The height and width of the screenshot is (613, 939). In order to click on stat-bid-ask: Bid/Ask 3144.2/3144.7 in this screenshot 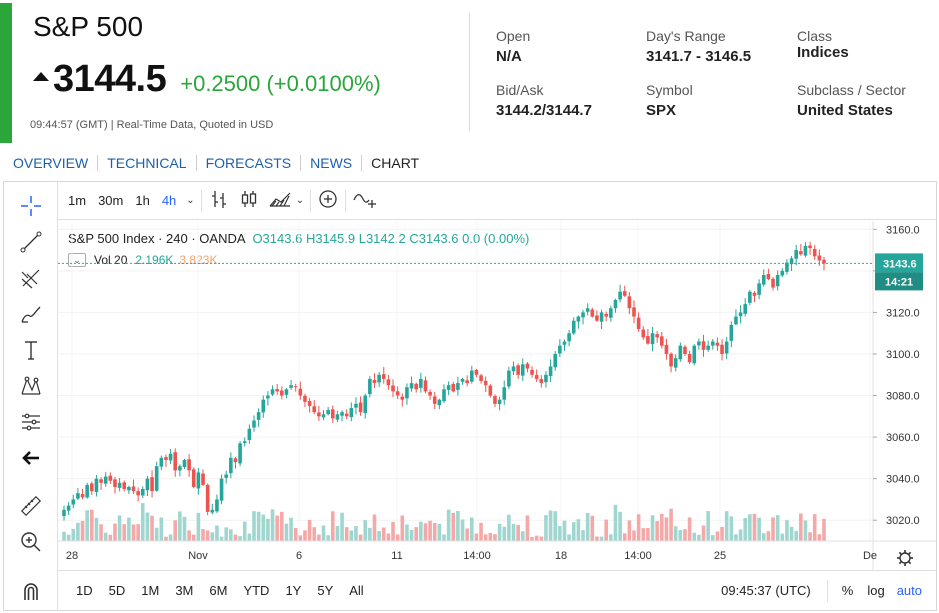, I will do `click(544, 100)`.